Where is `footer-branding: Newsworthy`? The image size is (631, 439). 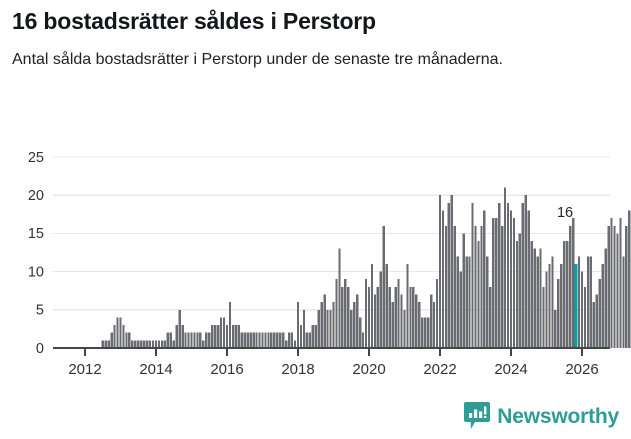
footer-branding: Newsworthy is located at coordinates (541, 416).